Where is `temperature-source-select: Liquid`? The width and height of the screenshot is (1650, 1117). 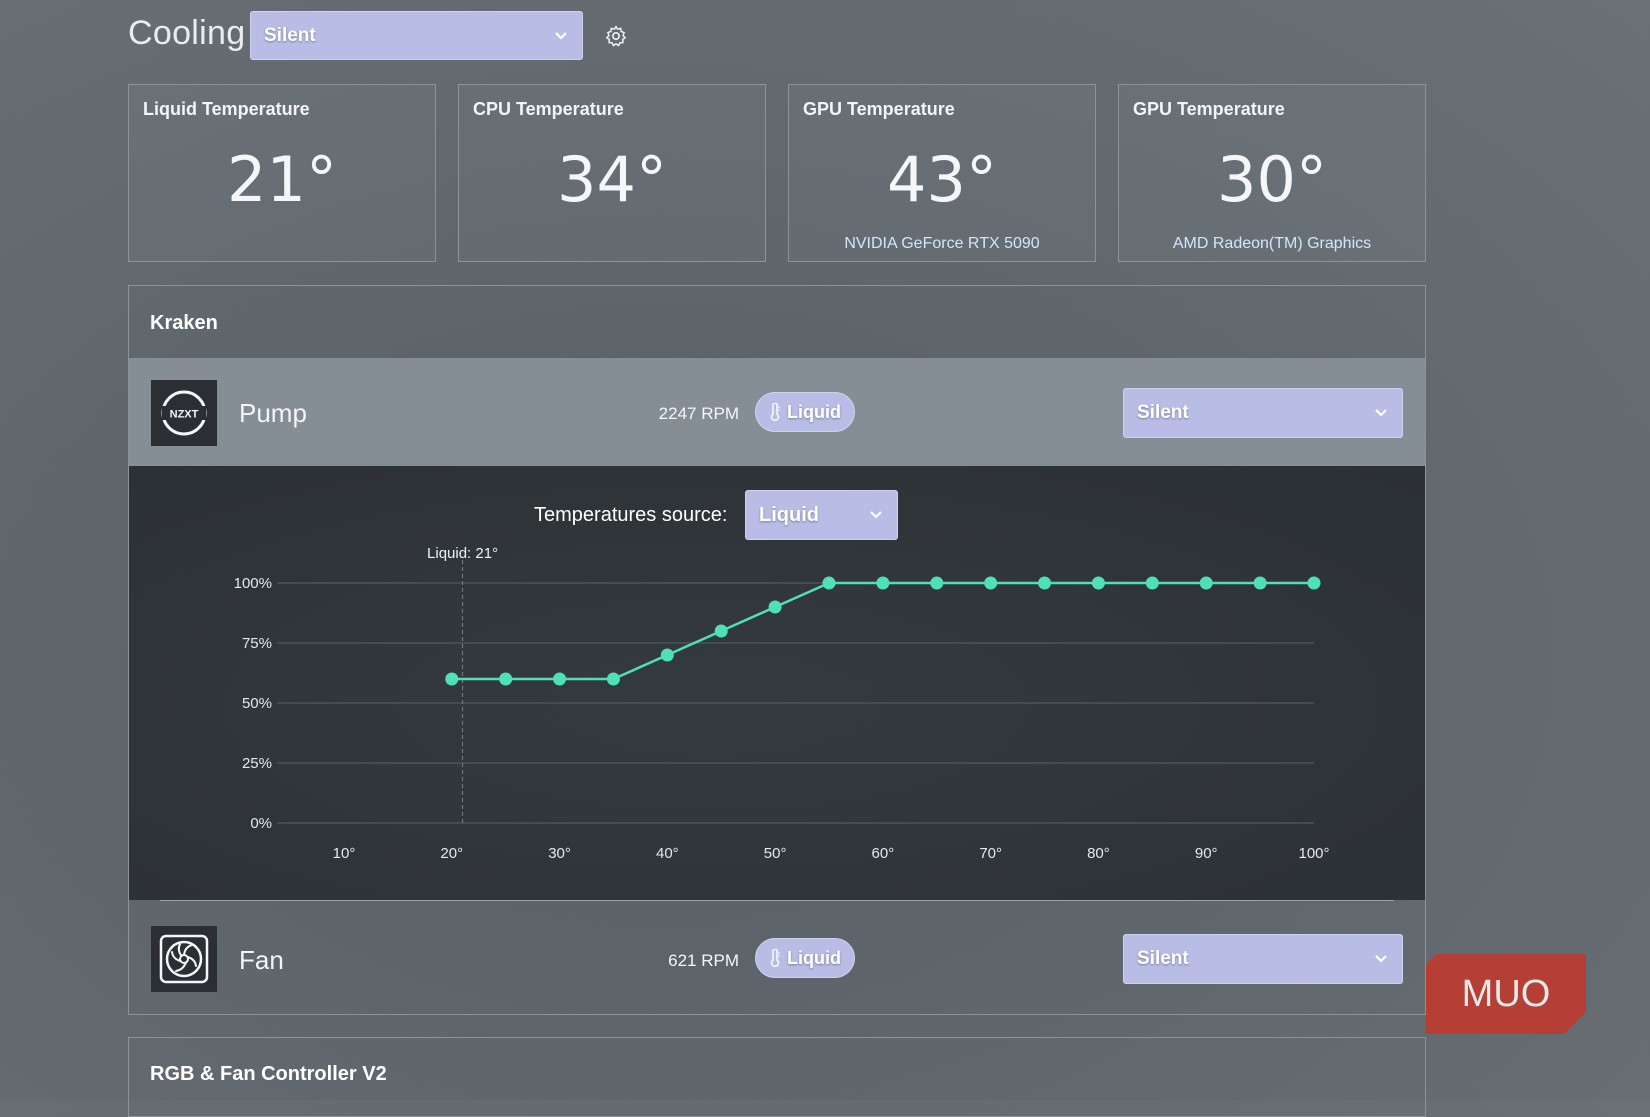
temperature-source-select: Liquid is located at coordinates (821, 515).